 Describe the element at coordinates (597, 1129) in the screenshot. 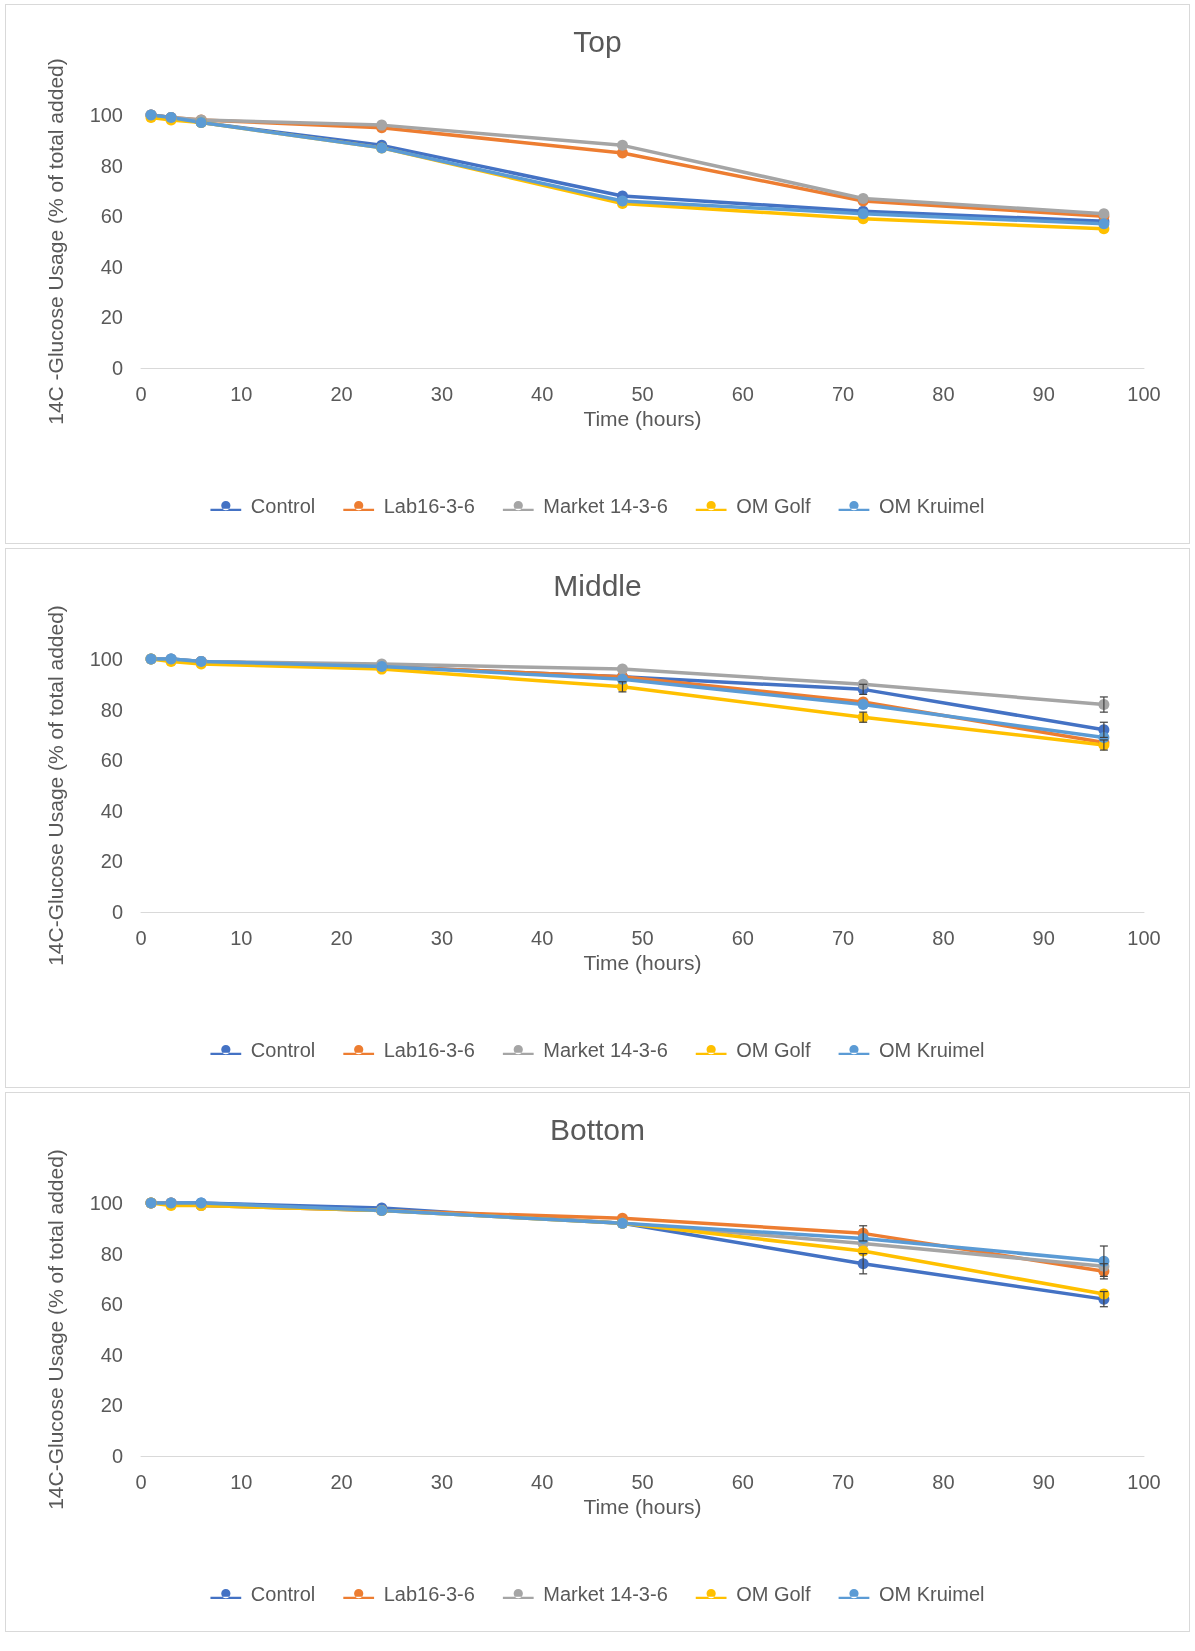

I see `chart-title: Bottom` at that location.